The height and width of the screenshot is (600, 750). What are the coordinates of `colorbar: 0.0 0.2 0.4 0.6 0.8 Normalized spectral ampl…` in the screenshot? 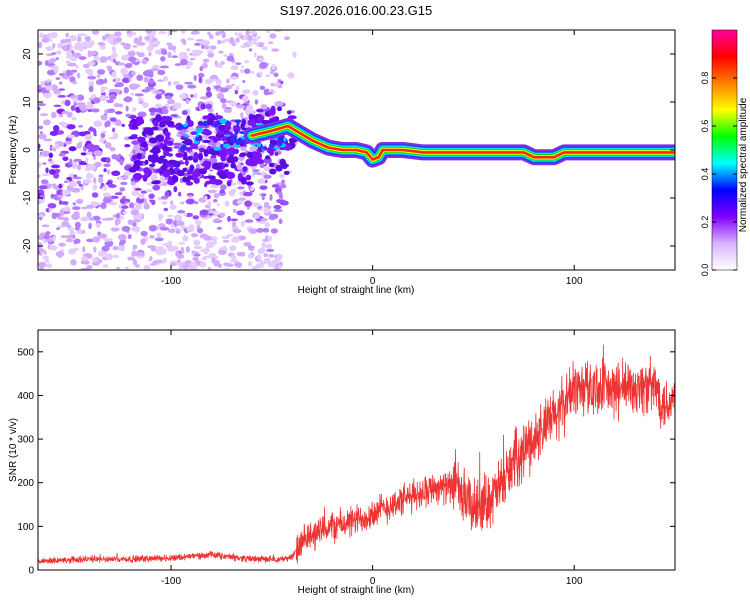 It's located at (724, 152).